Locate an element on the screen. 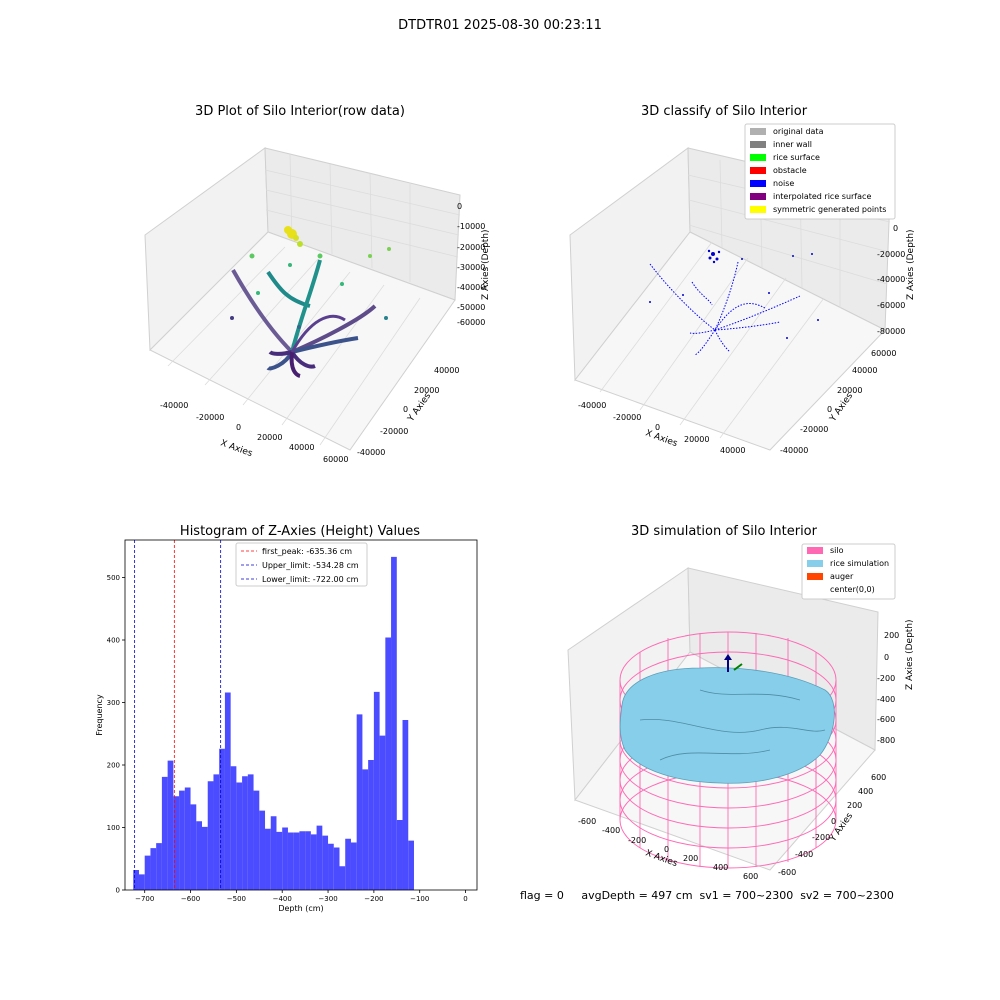  panel4-legend: silo rice simulation auger center(0,0) is located at coordinates (848, 571).